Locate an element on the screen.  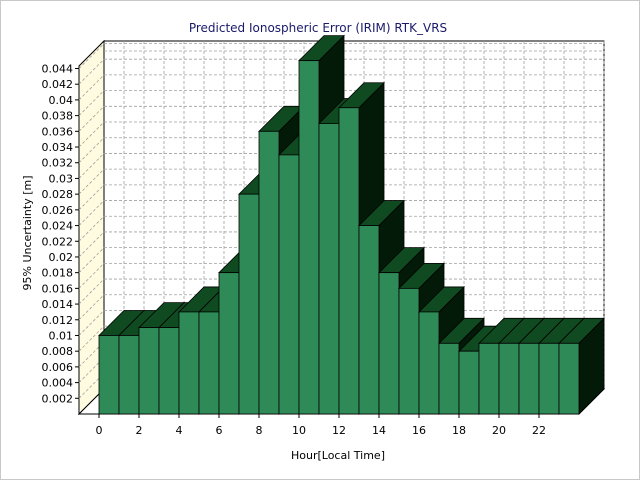
x-axis-ticks: 0 2 4 6 8 10 12 14 16 18 20 22 is located at coordinates (321, 425).